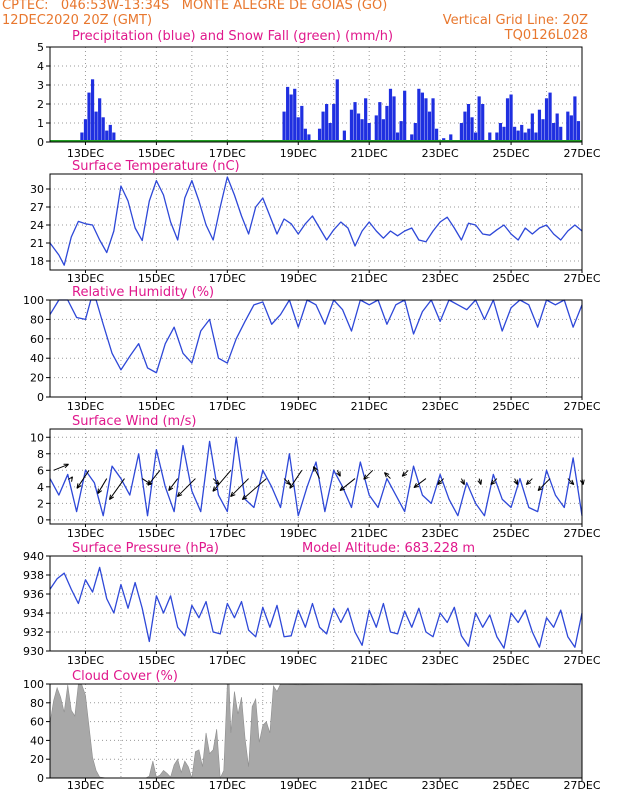 The image size is (618, 800). What do you see at coordinates (40, 454) in the screenshot?
I see `y-tick-label: 8` at bounding box center [40, 454].